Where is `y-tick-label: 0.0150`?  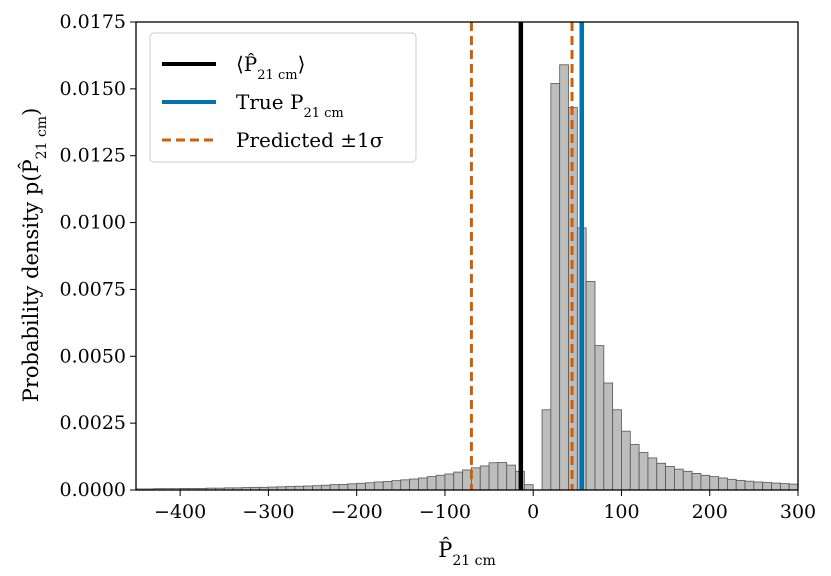
y-tick-label: 0.0150 is located at coordinates (93, 89).